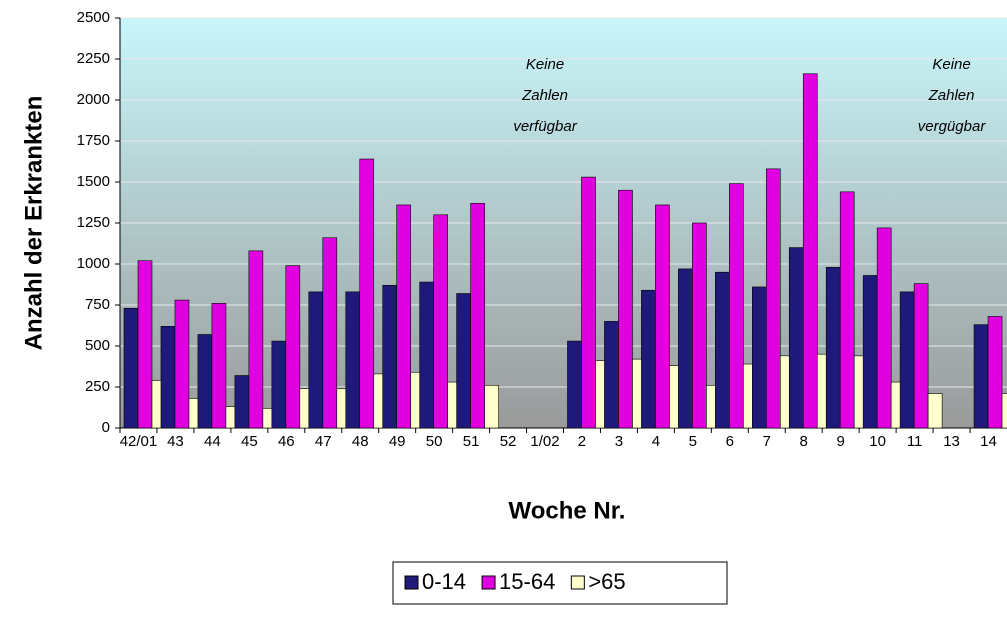 The image size is (1007, 622). Describe the element at coordinates (767, 441) in the screenshot. I see `x-tick-label: 7` at that location.